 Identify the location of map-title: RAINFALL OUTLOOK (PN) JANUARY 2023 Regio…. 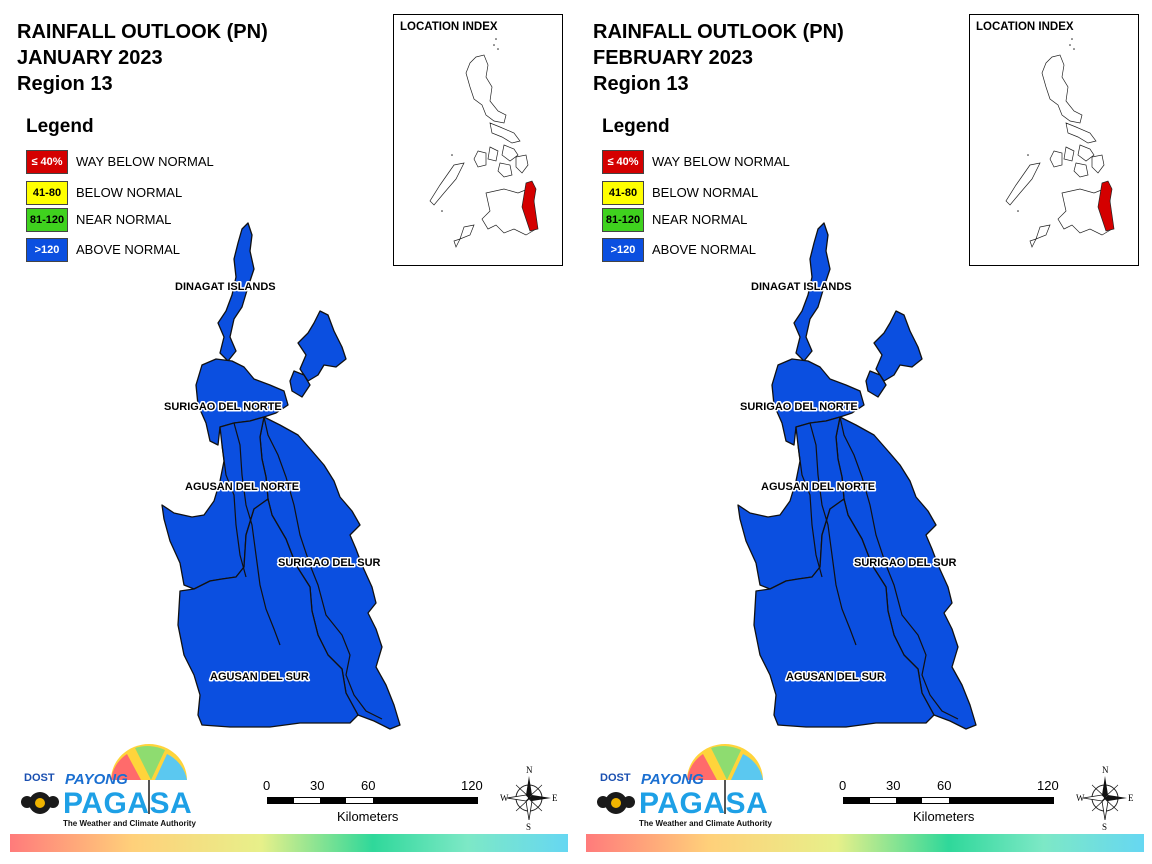
(142, 58).